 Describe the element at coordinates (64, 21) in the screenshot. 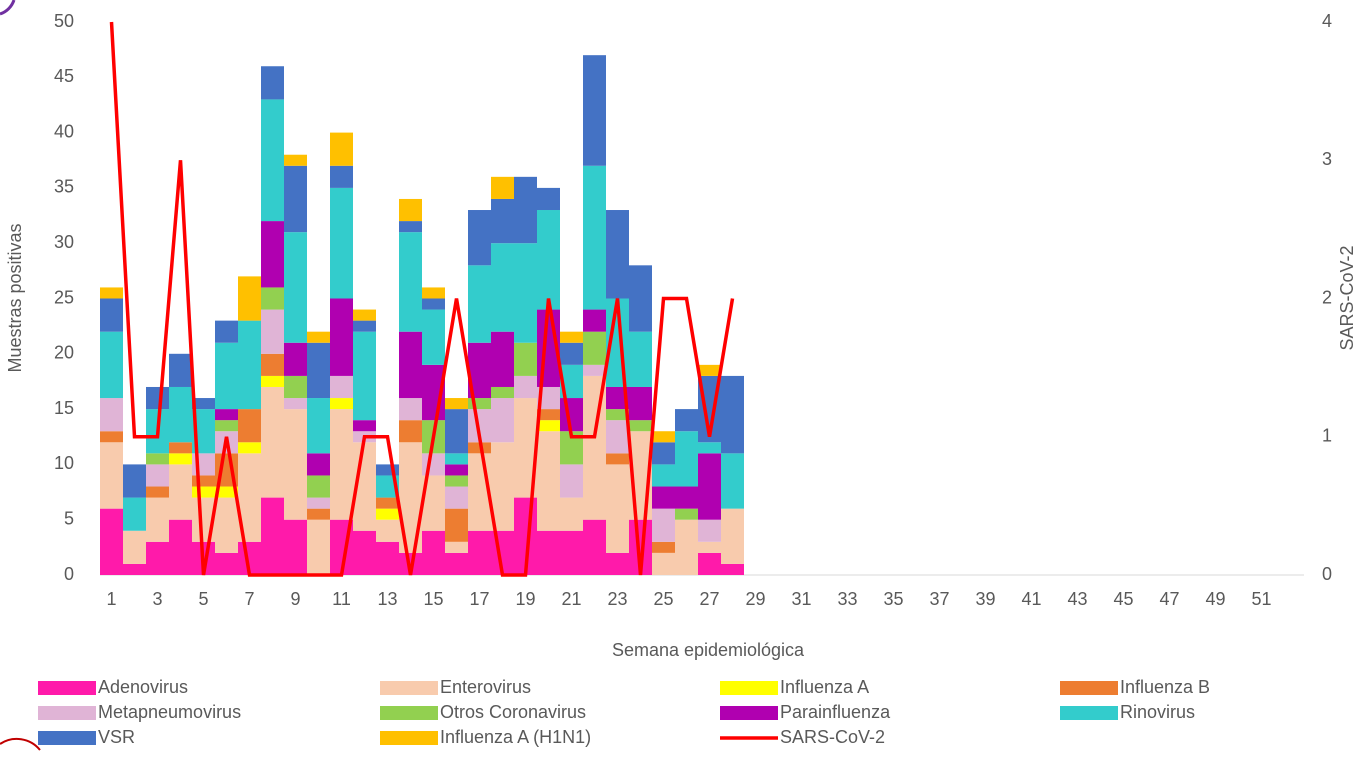

I see `y-tick-label: 50` at that location.